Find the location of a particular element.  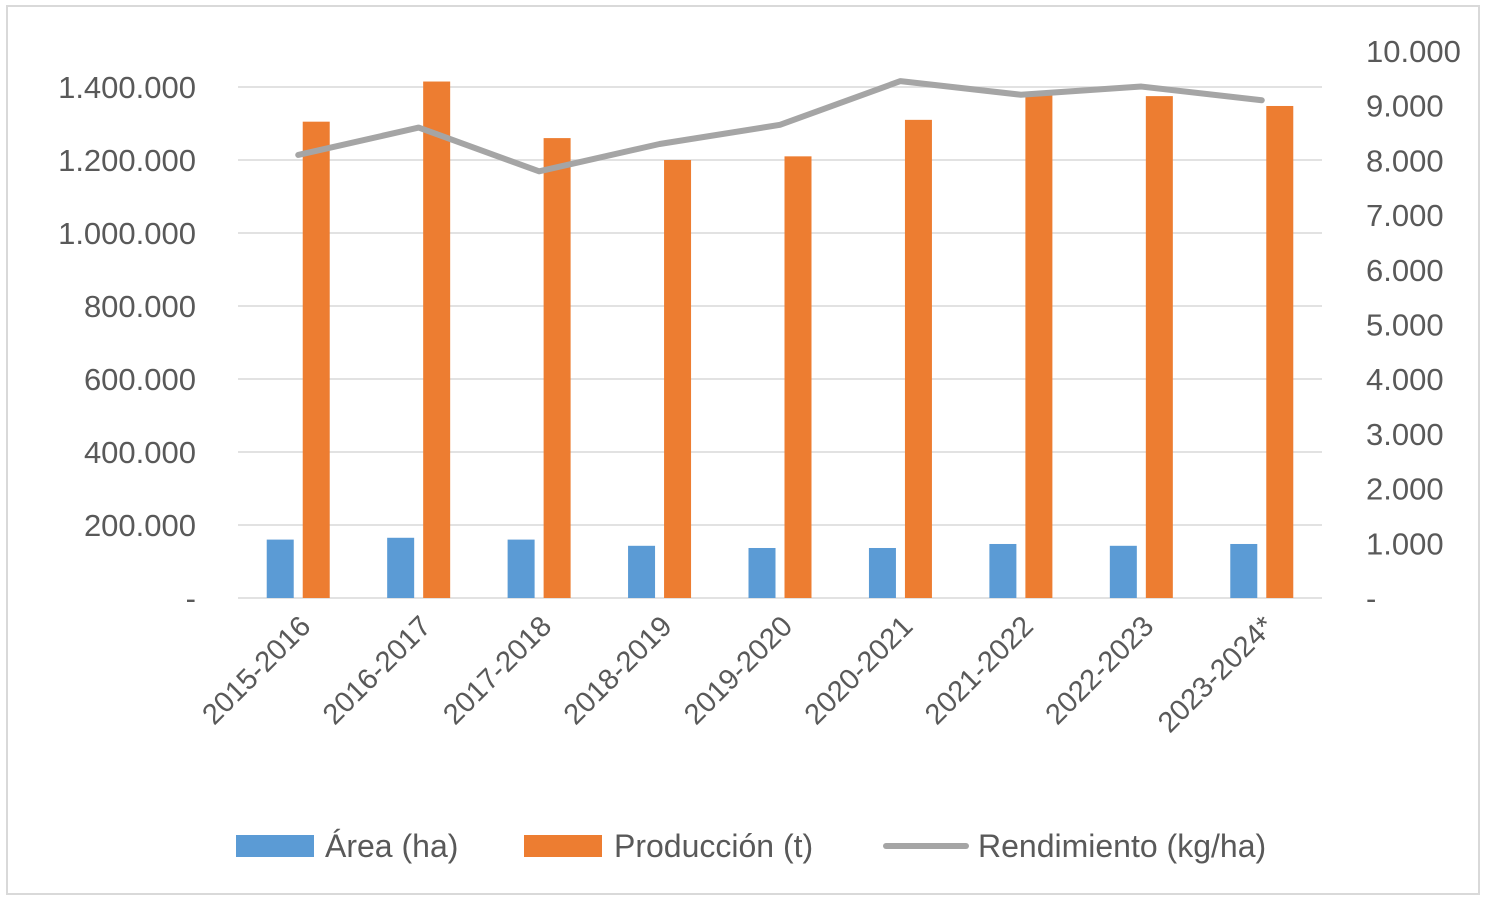

y-left-tick-label: - is located at coordinates (191, 598).